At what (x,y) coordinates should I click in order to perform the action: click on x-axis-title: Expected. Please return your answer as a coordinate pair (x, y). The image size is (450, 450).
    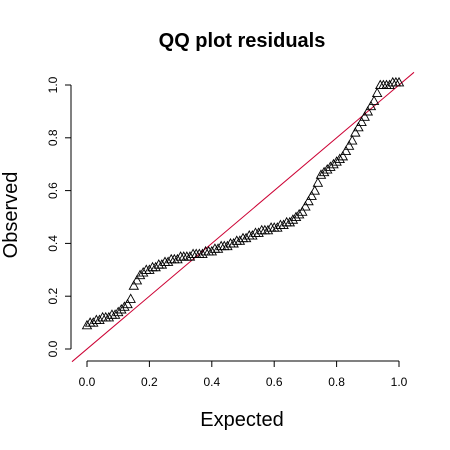
    Looking at the image, I should click on (241, 420).